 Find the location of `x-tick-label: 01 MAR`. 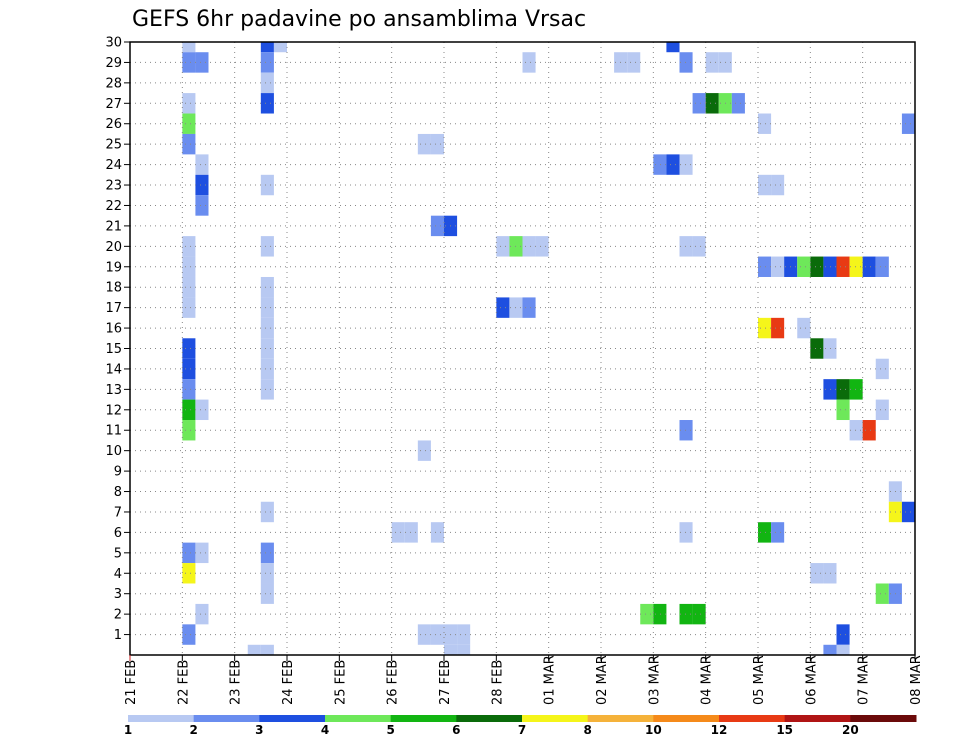

x-tick-label: 01 MAR is located at coordinates (550, 680).